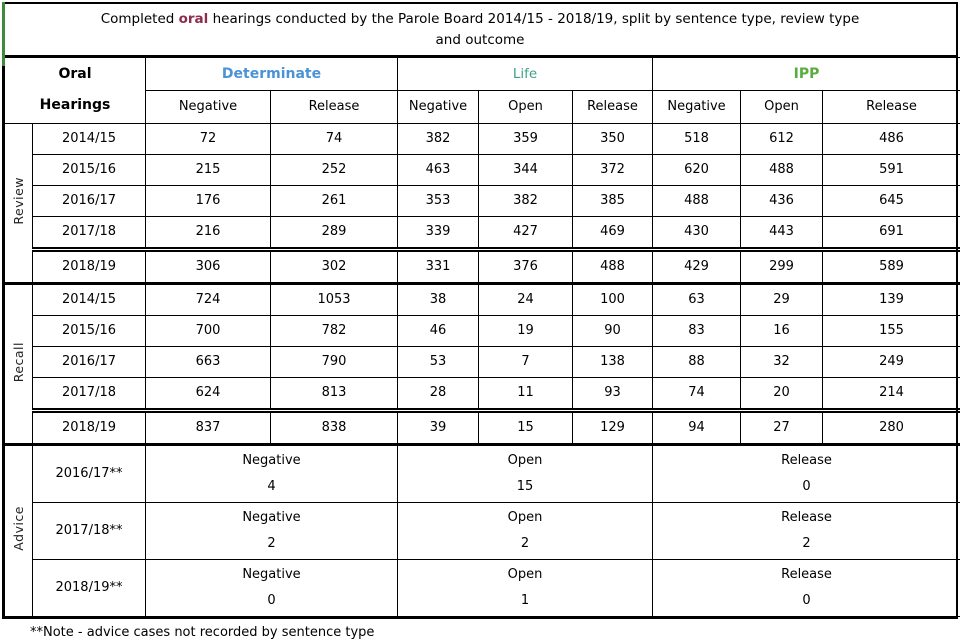 Image resolution: width=960 pixels, height=640 pixels. I want to click on value-cell: 463, so click(438, 169).